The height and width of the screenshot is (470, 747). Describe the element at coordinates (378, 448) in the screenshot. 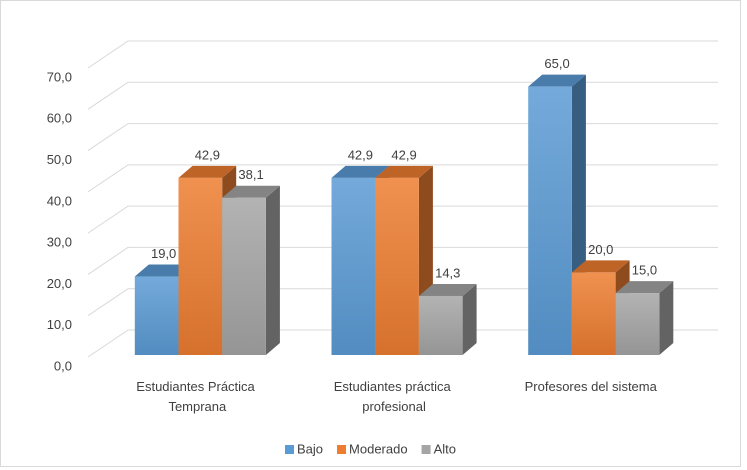

I see `legend-label: Moderado` at that location.